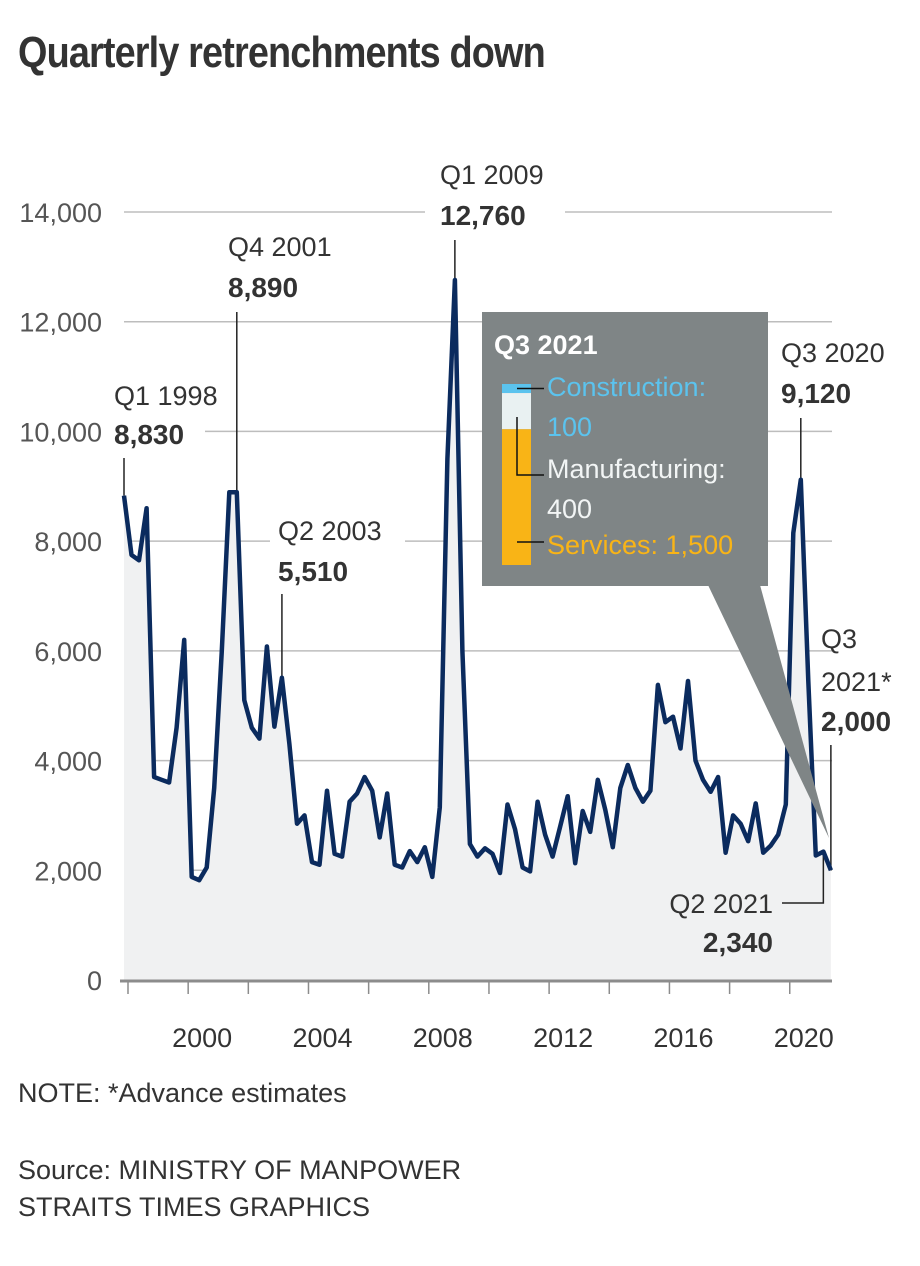  I want to click on x-tick-label-2016: 2016, so click(683, 1038).